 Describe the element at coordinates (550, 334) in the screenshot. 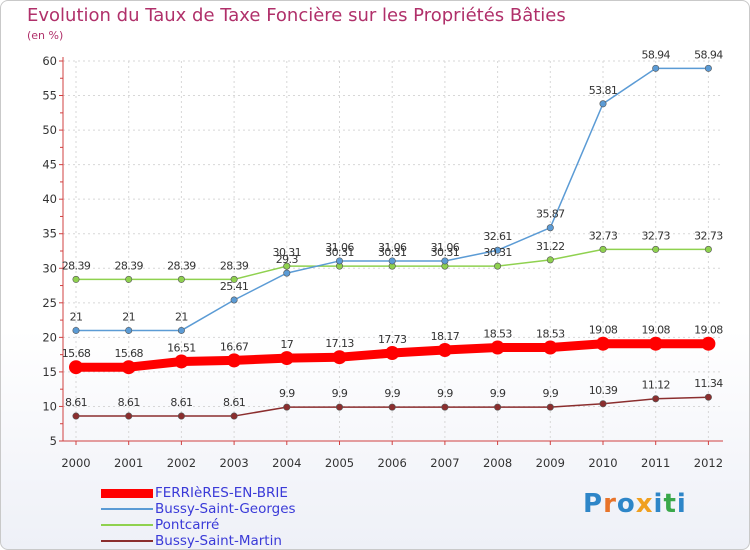

I see `data-label: 18.53` at that location.